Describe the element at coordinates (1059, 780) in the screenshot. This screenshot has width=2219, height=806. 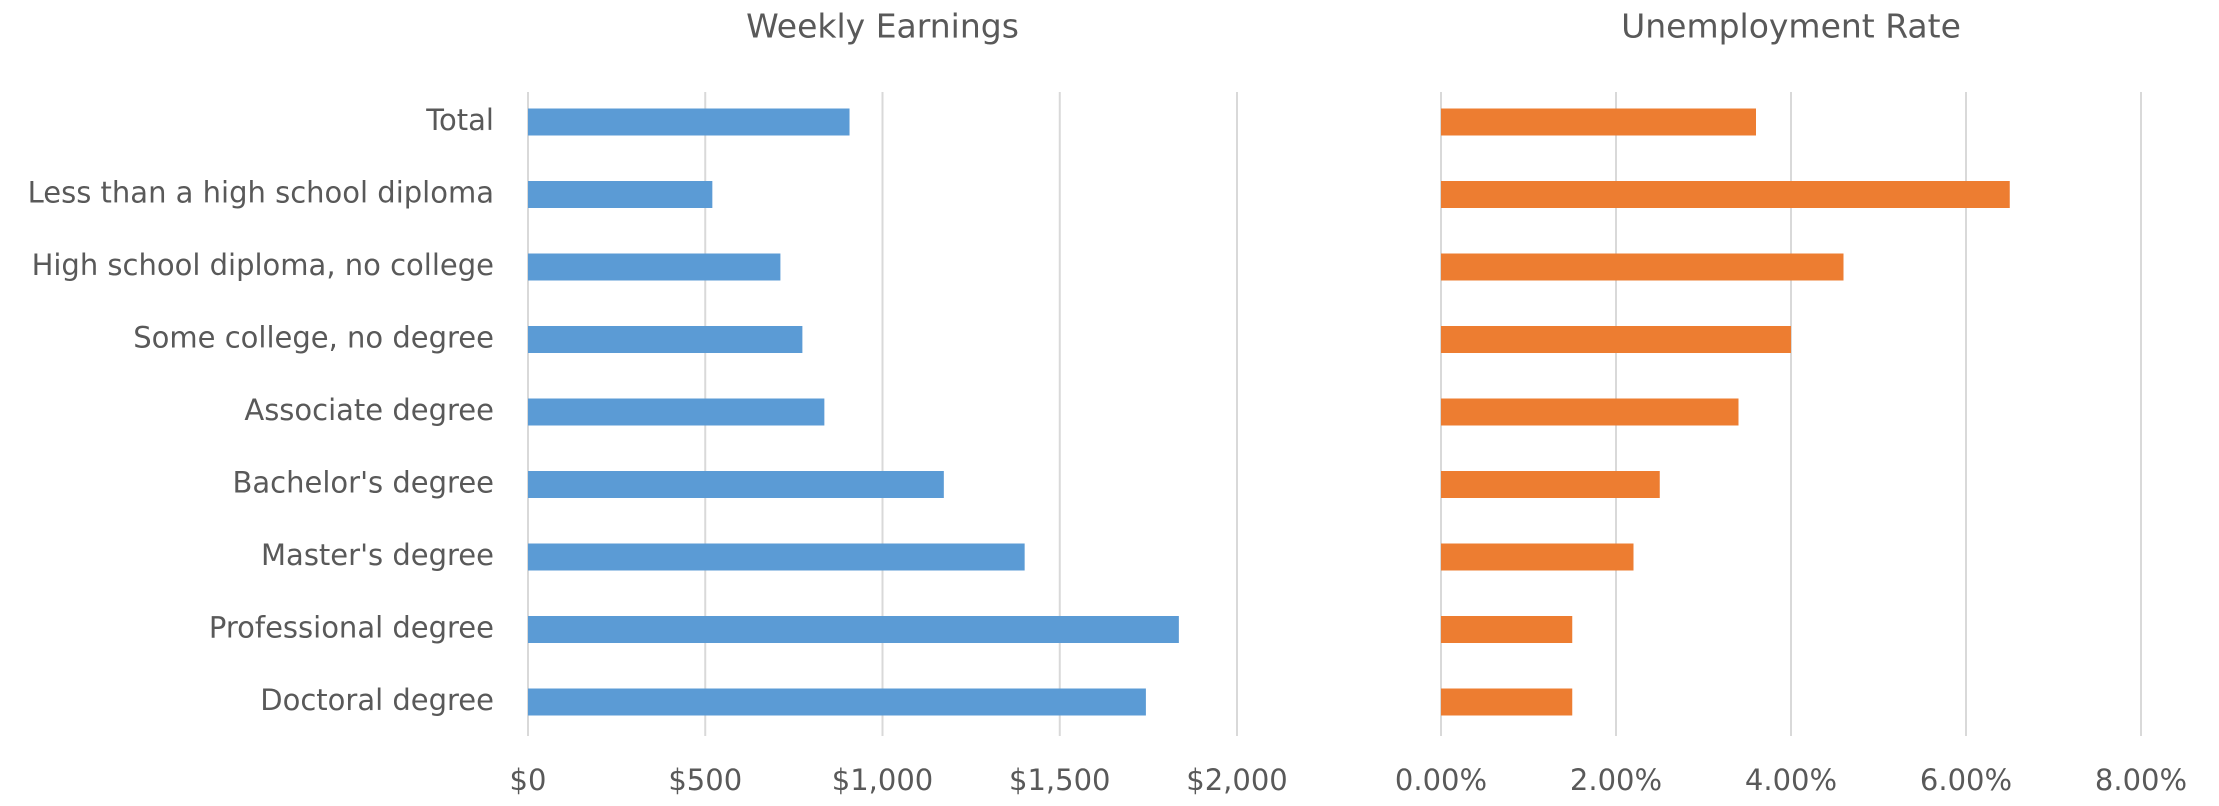
I see `x-tick-label: $1,500` at that location.